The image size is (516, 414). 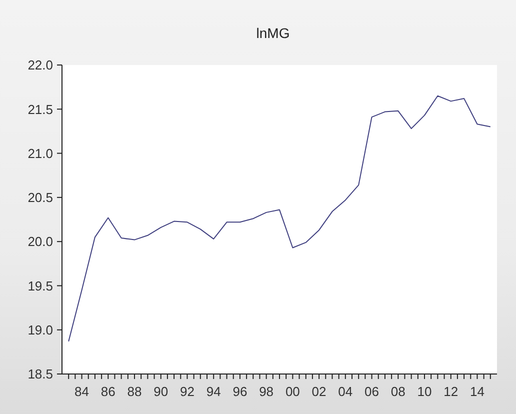 I want to click on y-tick-label: 18.5, so click(x=40, y=374).